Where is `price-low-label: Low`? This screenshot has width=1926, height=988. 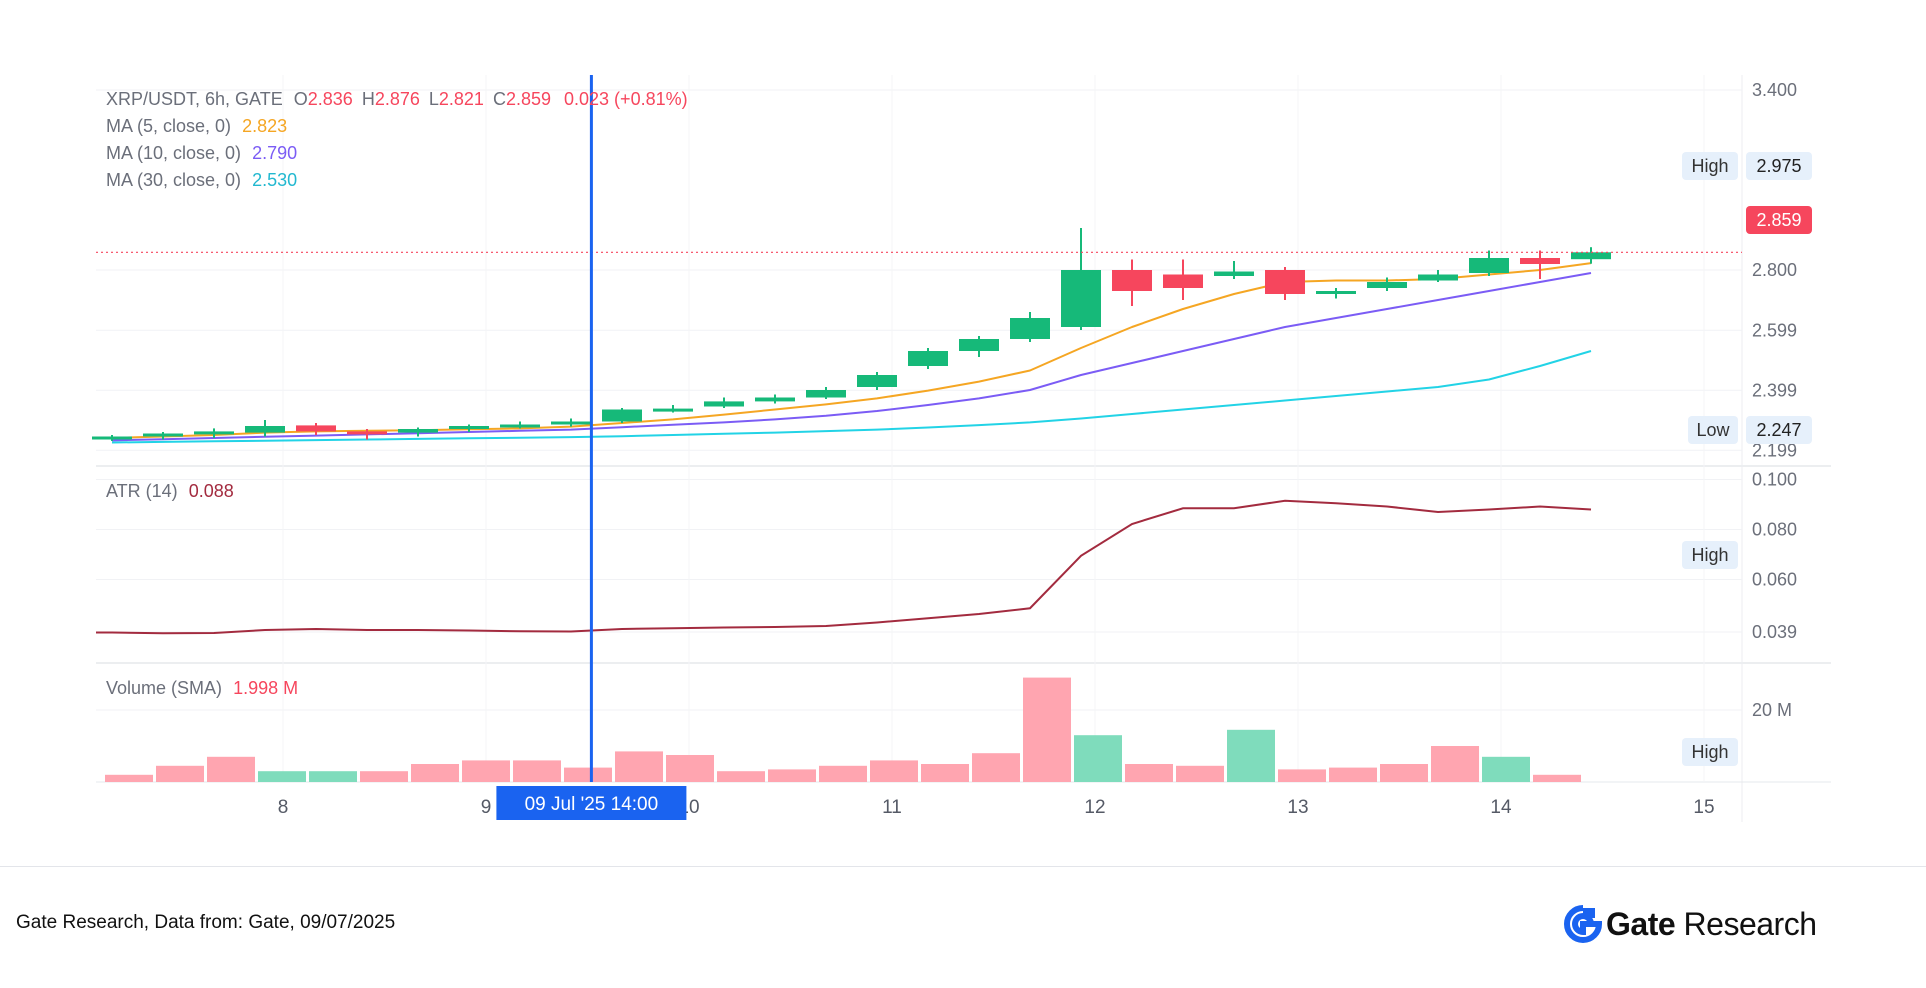
price-low-label: Low is located at coordinates (1713, 430).